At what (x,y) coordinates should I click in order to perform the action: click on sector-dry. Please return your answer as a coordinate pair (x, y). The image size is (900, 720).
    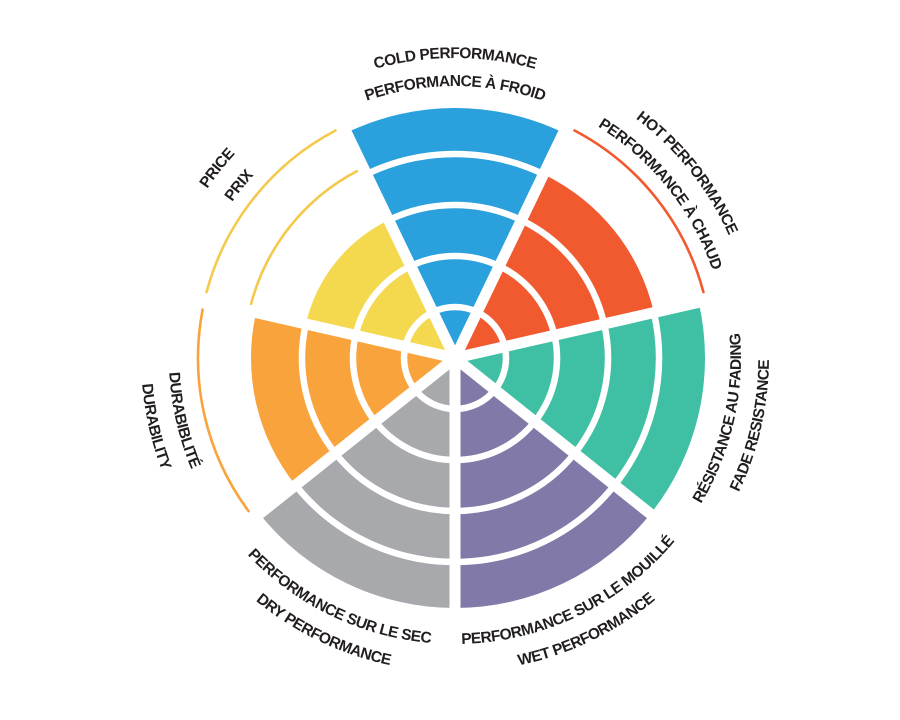
    Looking at the image, I should click on (357, 483).